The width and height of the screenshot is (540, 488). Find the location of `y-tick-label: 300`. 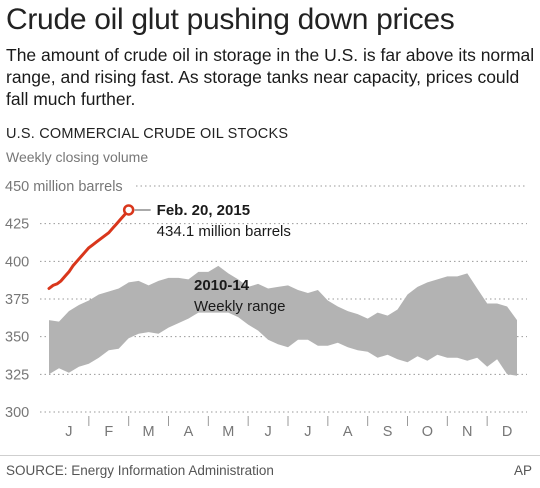

y-tick-label: 300 is located at coordinates (17, 413).